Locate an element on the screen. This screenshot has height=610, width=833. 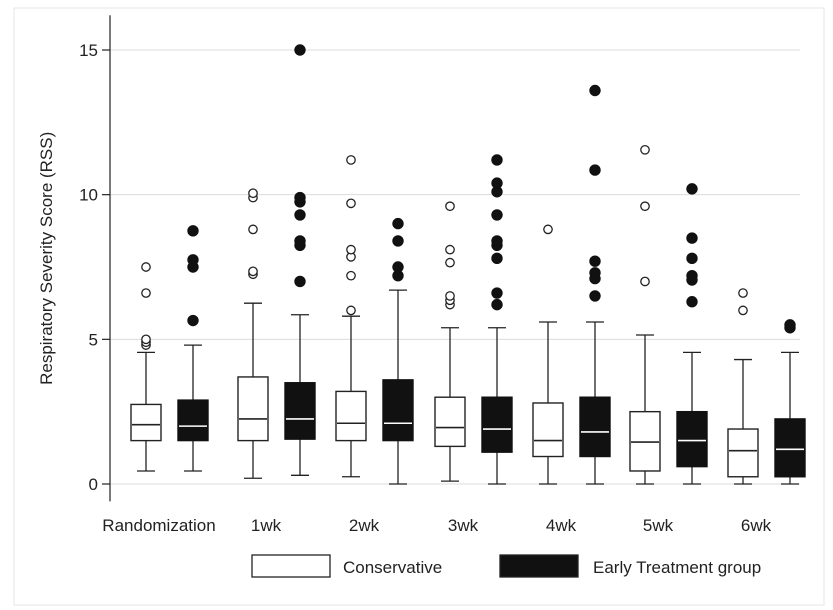
y-tick-label: 5 is located at coordinates (93, 339).